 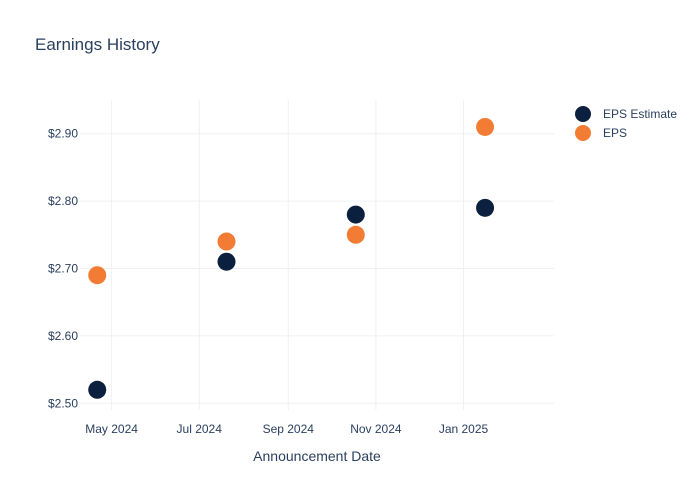 What do you see at coordinates (63, 134) in the screenshot?
I see `y-tick-label: $2.90` at bounding box center [63, 134].